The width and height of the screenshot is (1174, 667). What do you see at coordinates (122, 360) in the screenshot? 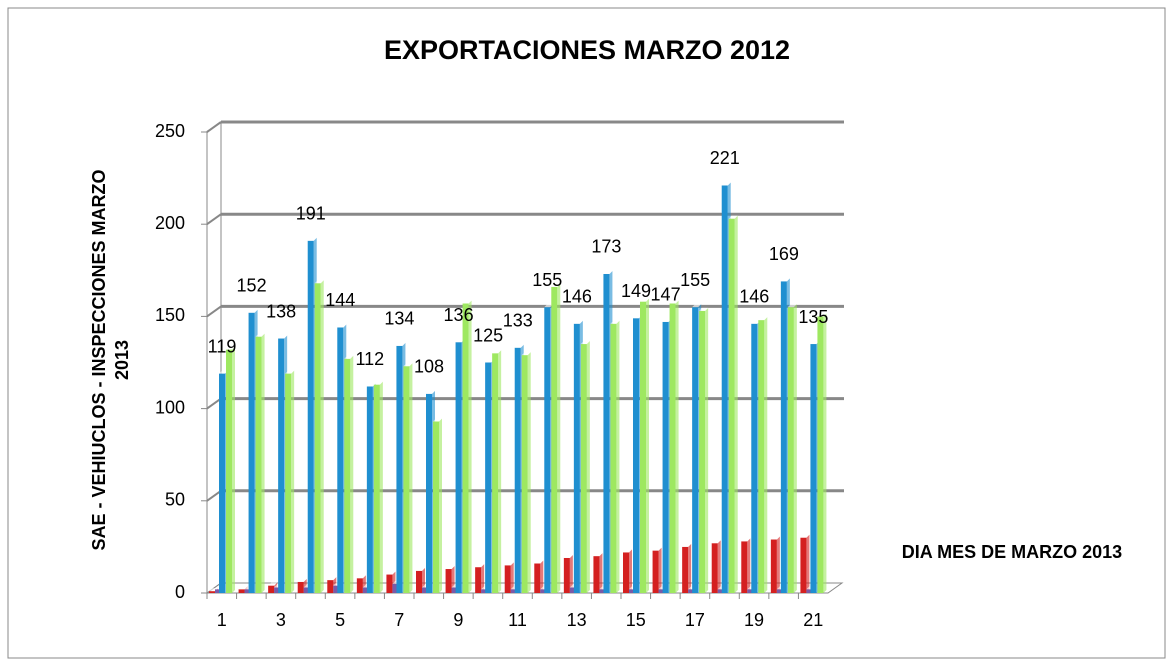
I see `y-axis-label: 2013` at bounding box center [122, 360].